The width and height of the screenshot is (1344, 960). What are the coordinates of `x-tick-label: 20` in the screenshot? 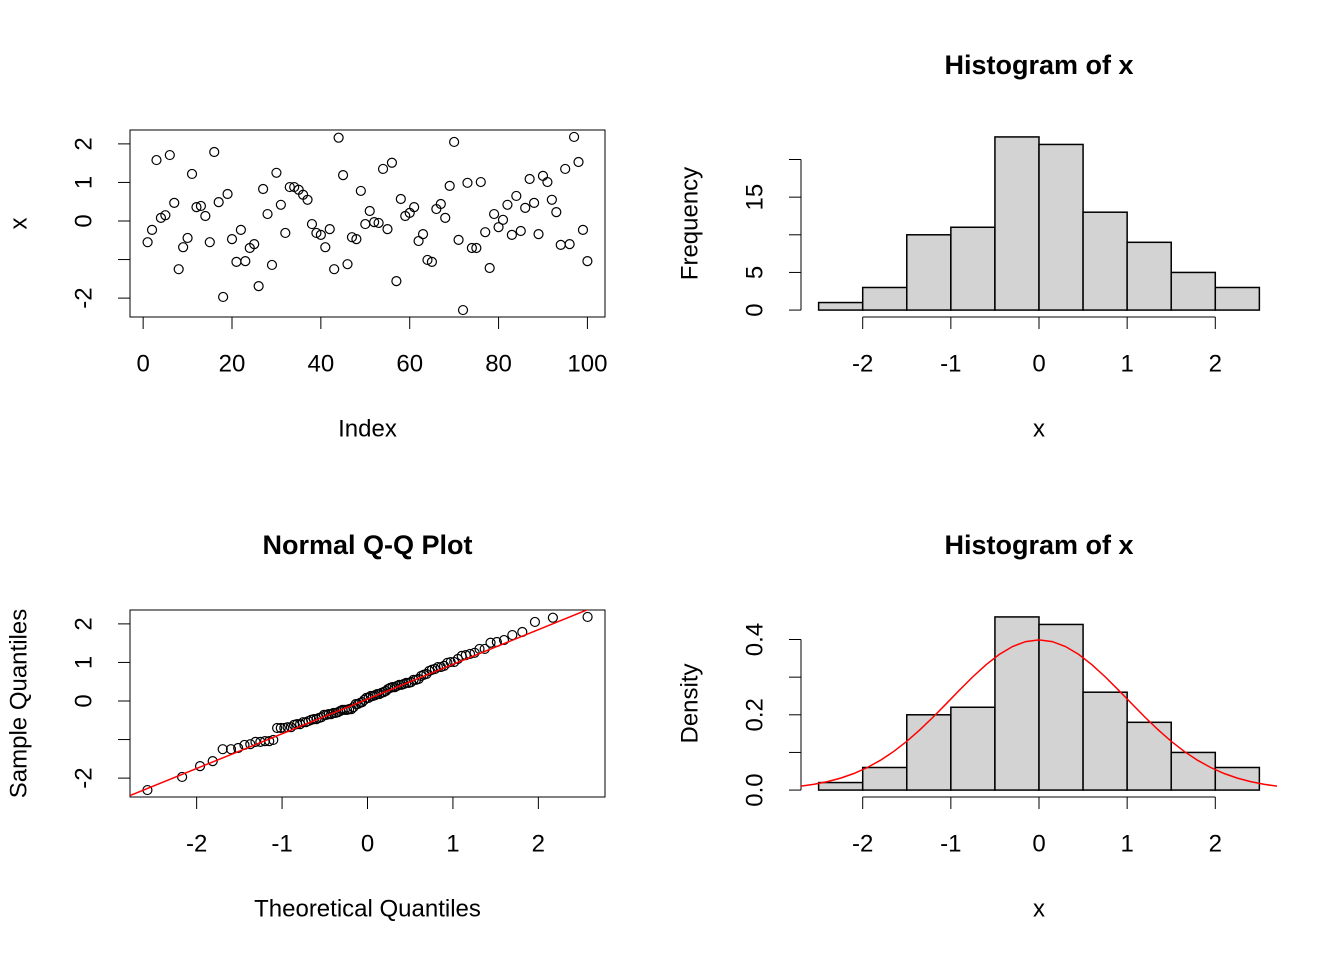 It's located at (232, 363).